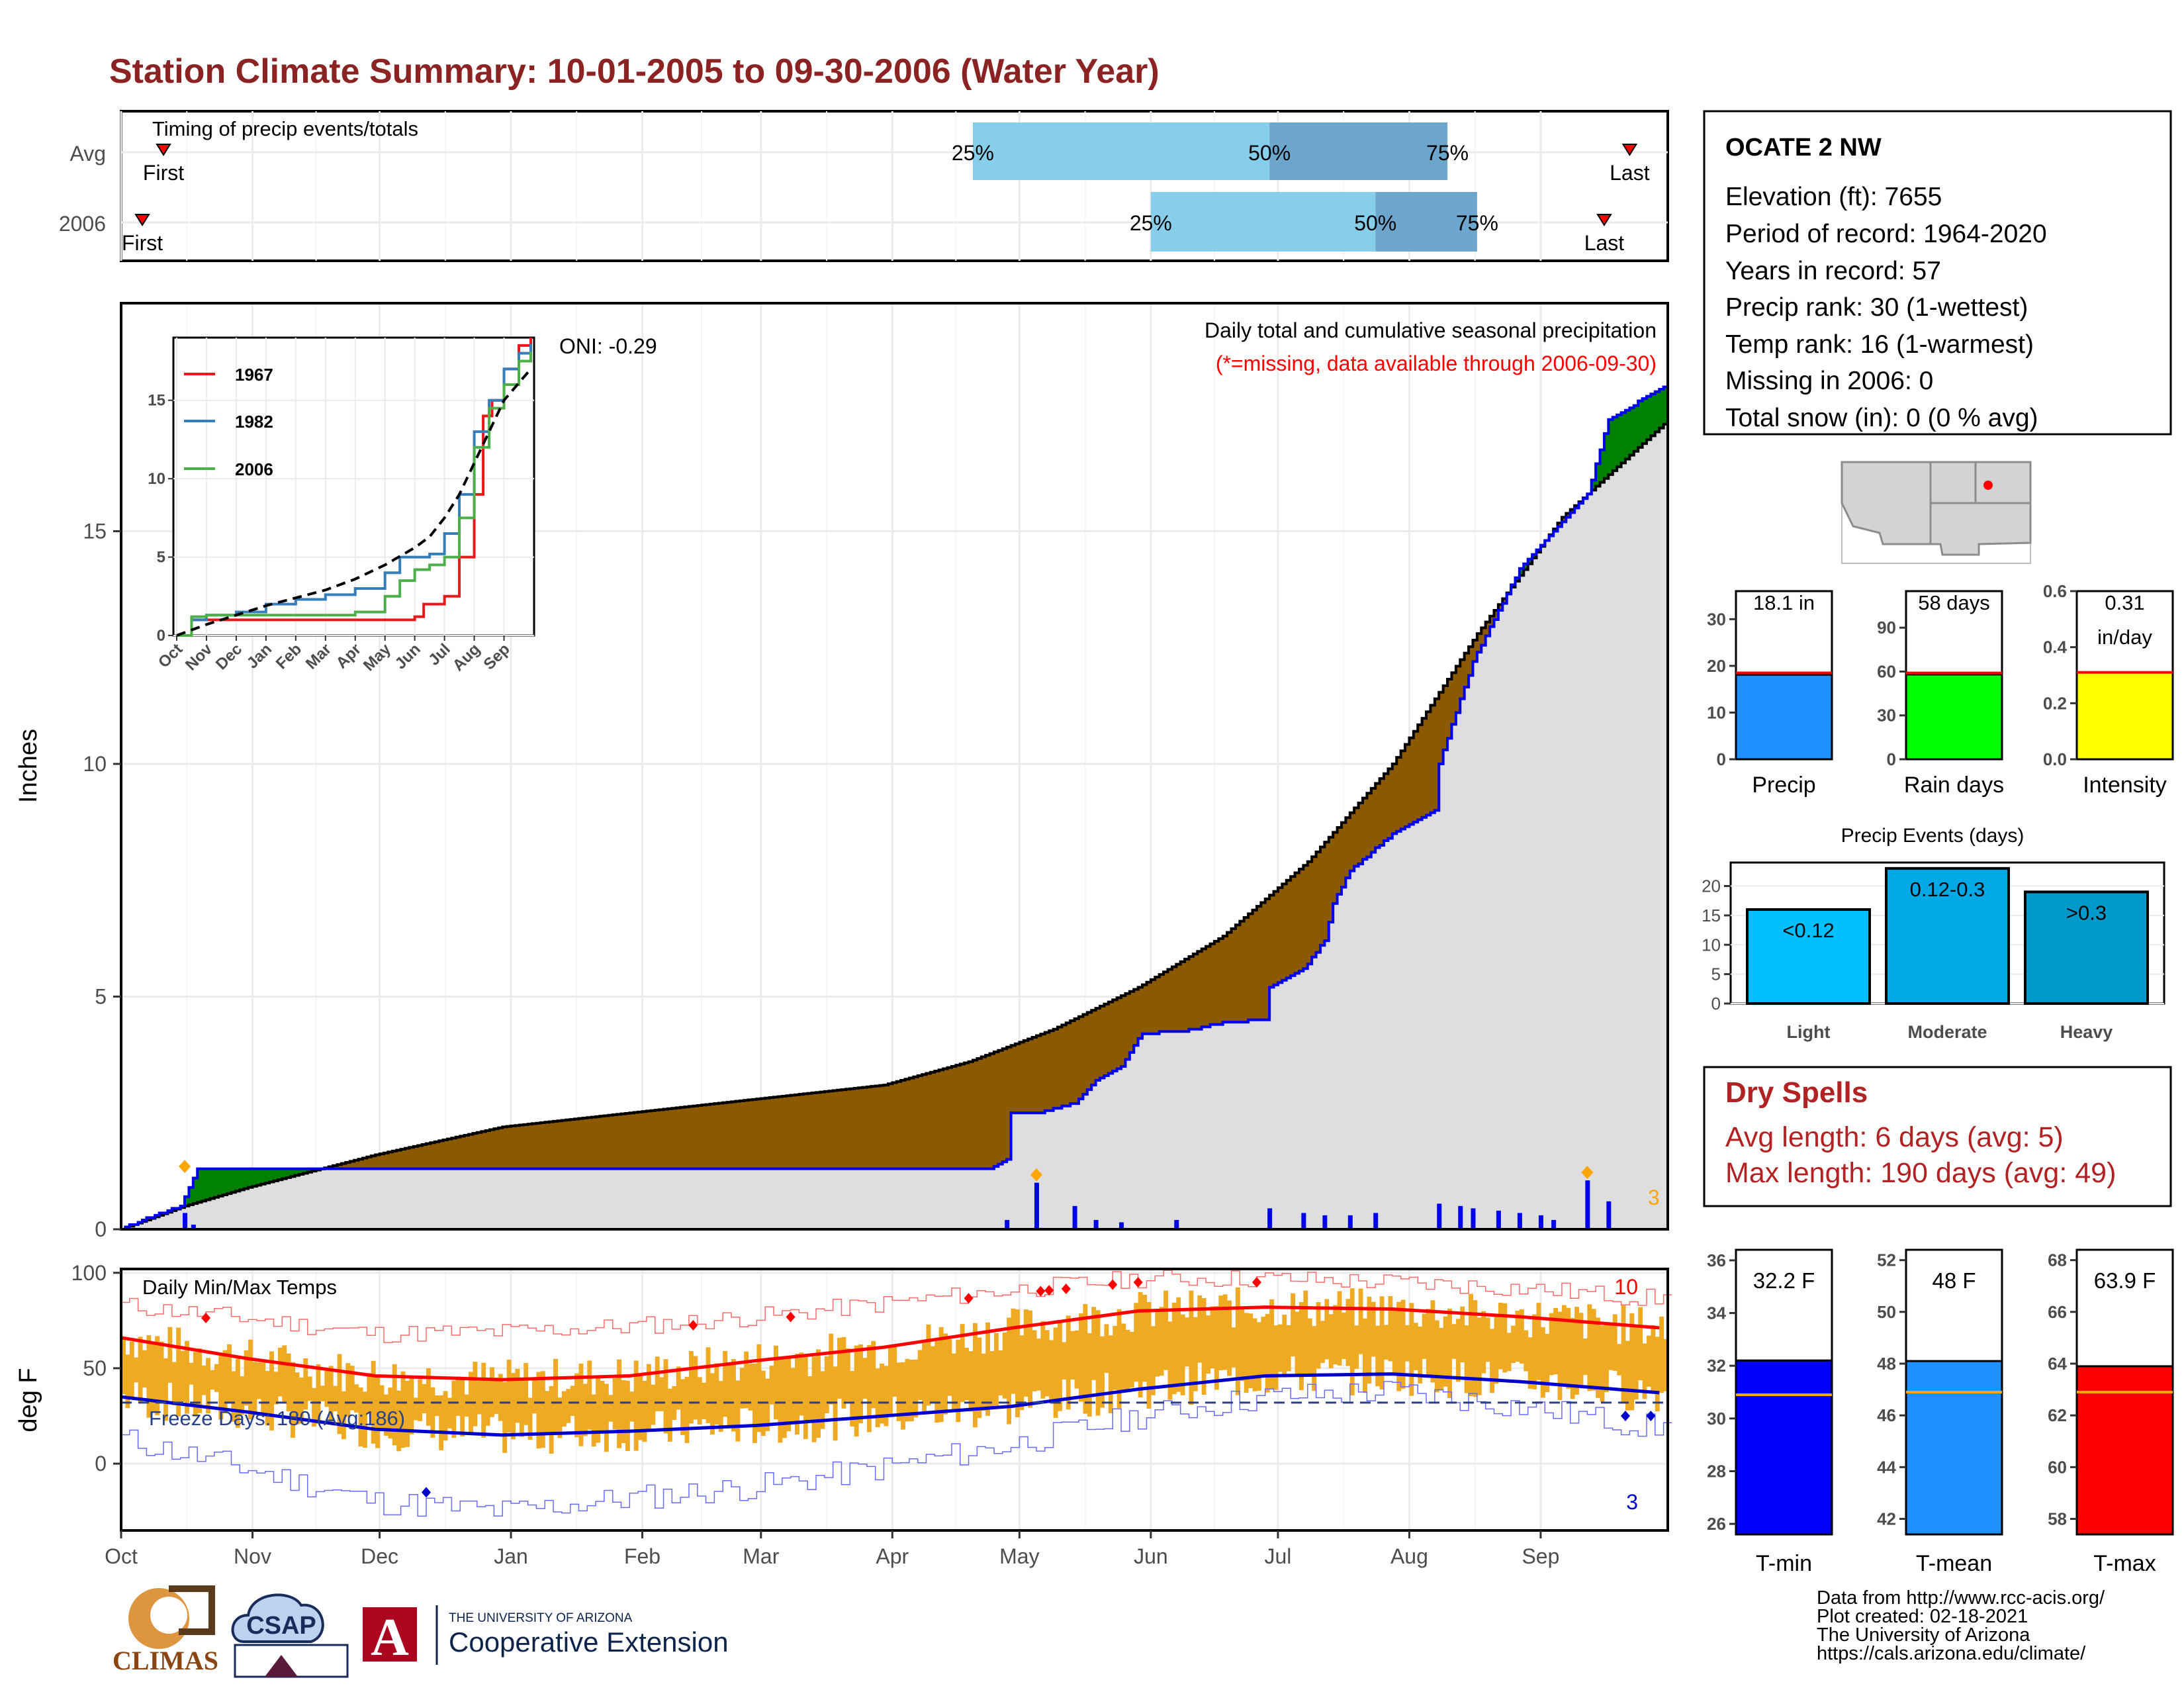 The width and height of the screenshot is (2184, 1688). What do you see at coordinates (1783, 785) in the screenshot?
I see `summary-label: Precip` at bounding box center [1783, 785].